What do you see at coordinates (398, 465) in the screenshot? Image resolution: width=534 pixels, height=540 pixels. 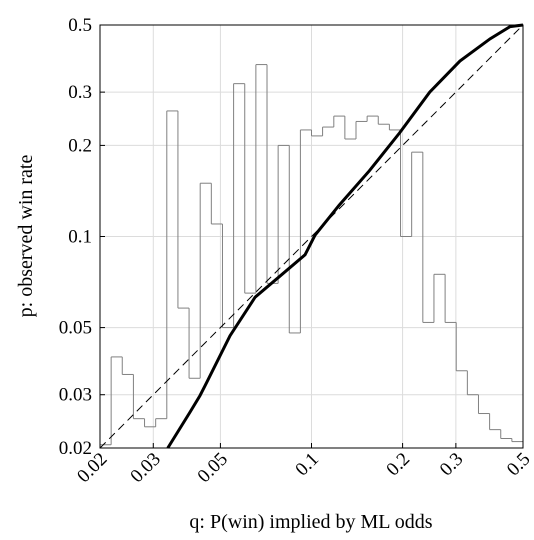 I see `x-tick-label: 0.2` at bounding box center [398, 465].